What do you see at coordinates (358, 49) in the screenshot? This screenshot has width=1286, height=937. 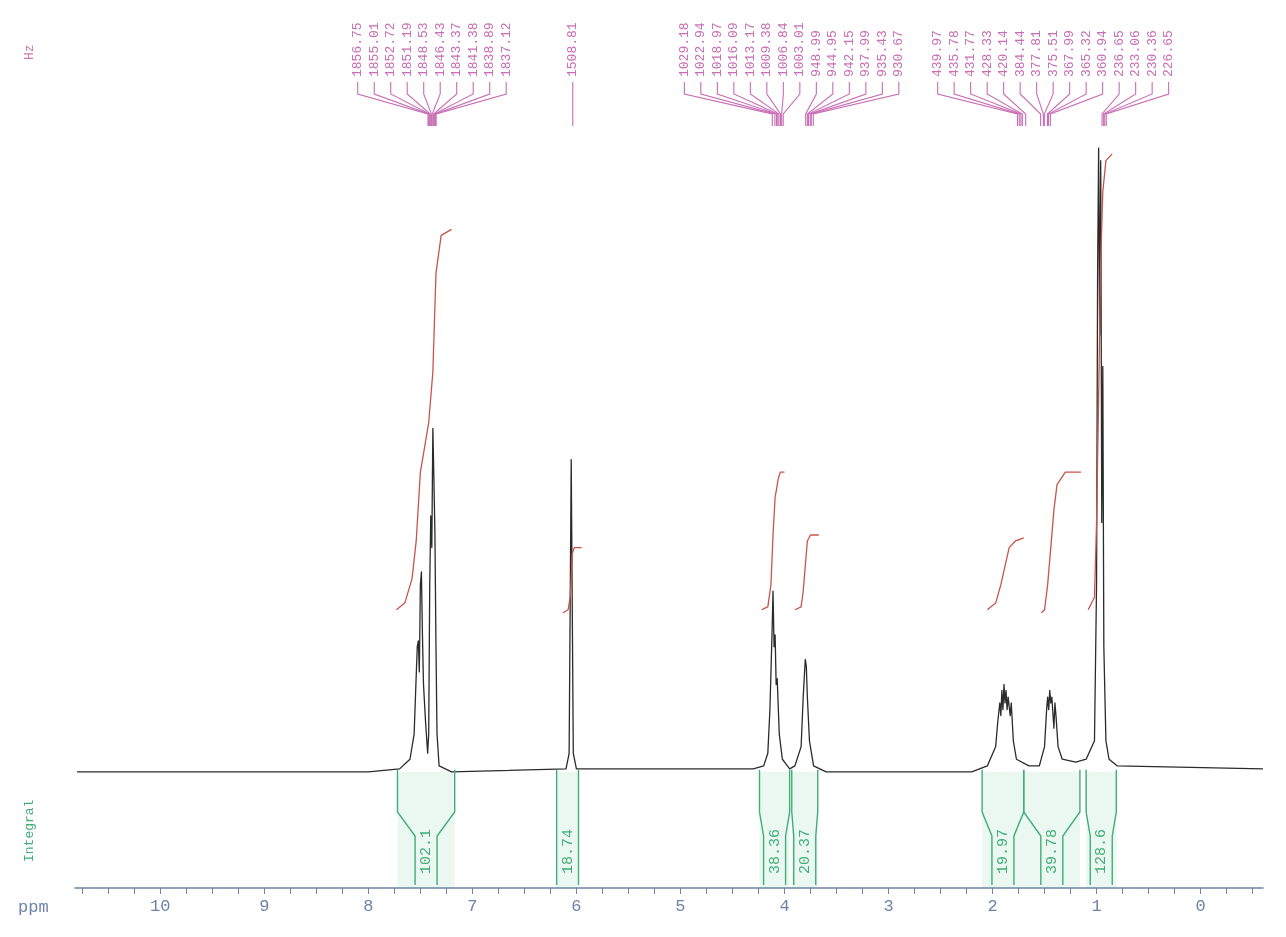 I see `annotation: 1856.75` at bounding box center [358, 49].